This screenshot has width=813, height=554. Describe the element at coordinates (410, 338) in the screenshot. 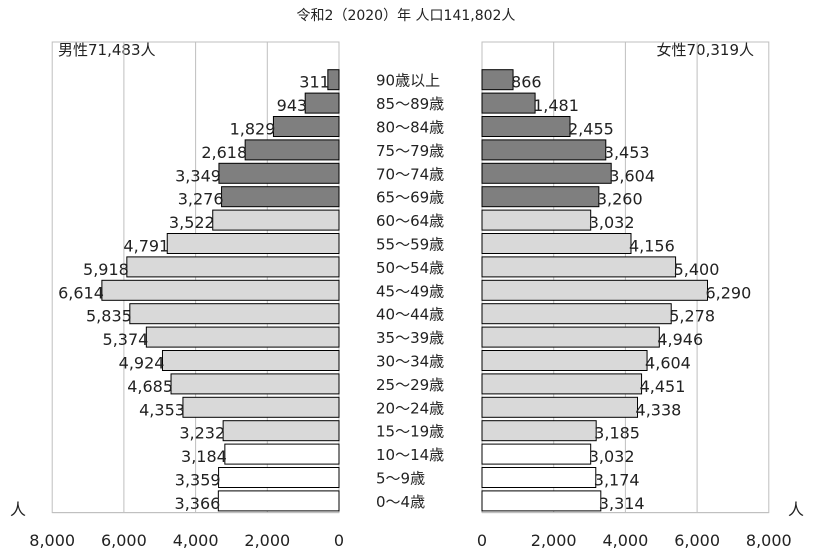

I see `age-group-label: 35～39歳` at that location.